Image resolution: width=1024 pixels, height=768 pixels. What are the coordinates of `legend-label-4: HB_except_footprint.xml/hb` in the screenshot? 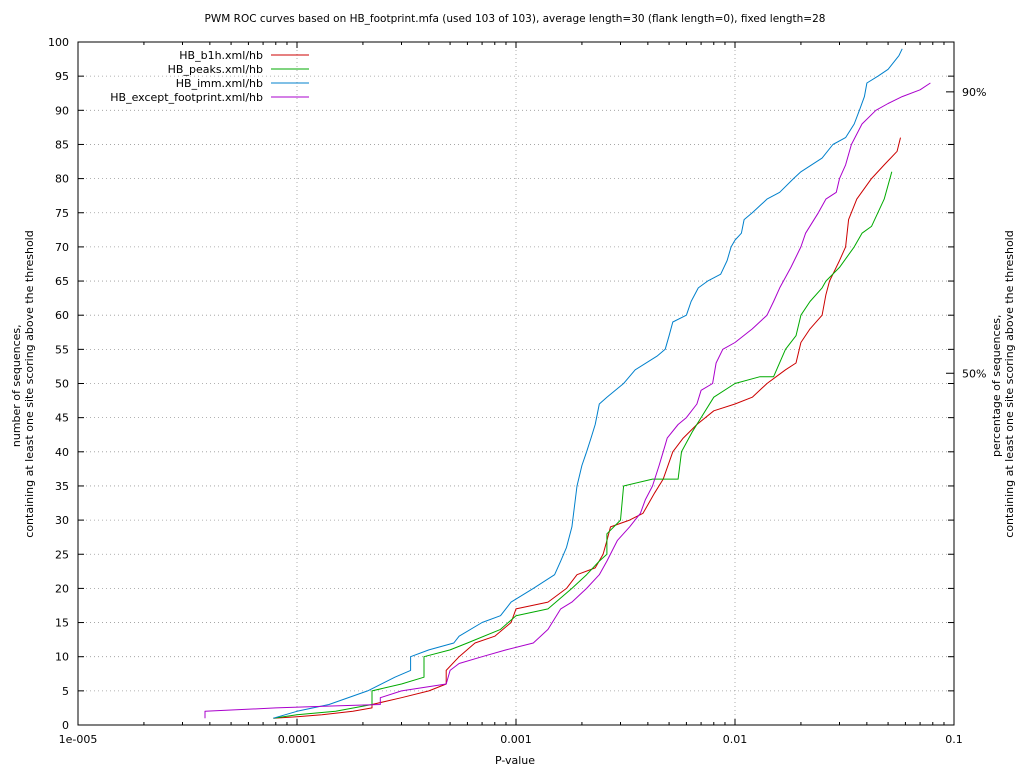 It's located at (186, 97).